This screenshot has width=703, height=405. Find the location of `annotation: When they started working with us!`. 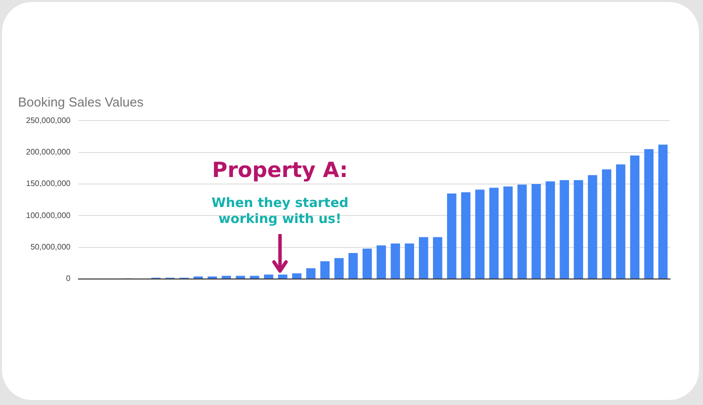

annotation: When they started working with us! is located at coordinates (280, 212).